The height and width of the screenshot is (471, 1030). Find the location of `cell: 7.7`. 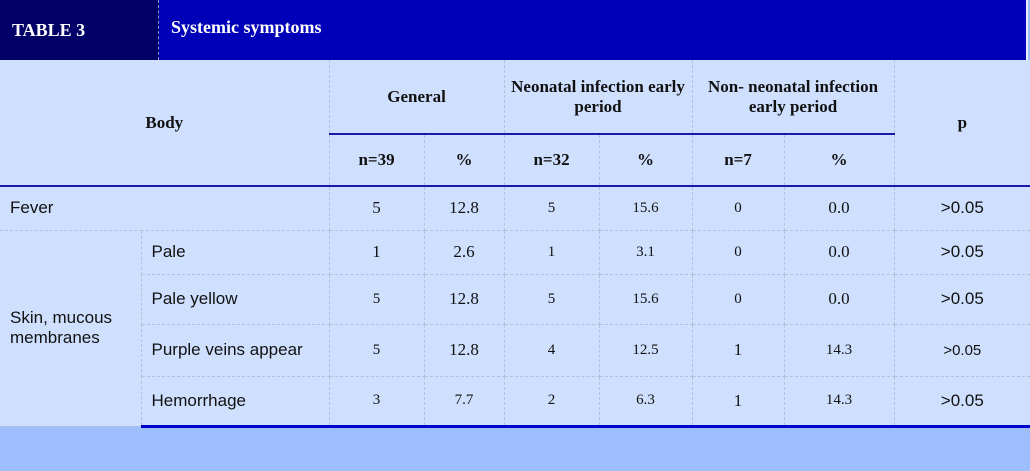

cell: 7.7 is located at coordinates (464, 401).